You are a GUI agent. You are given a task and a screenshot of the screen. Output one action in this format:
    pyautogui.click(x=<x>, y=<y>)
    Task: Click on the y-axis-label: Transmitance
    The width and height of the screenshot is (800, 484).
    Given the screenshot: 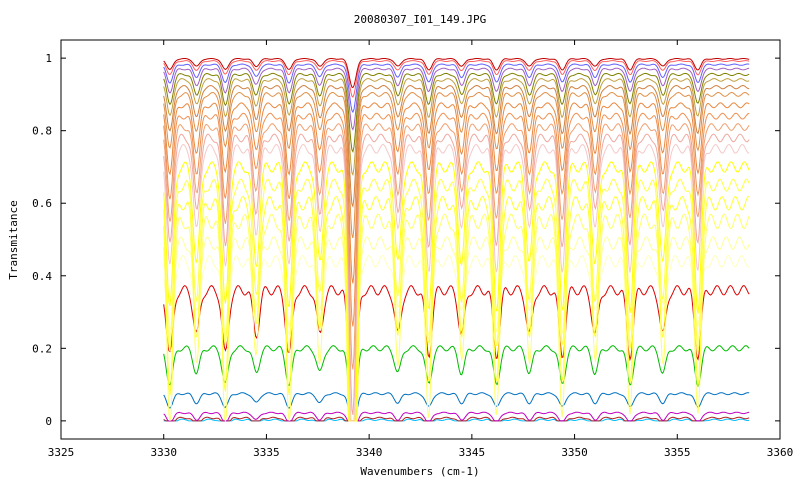 What is the action you would take?
    pyautogui.click(x=13, y=239)
    